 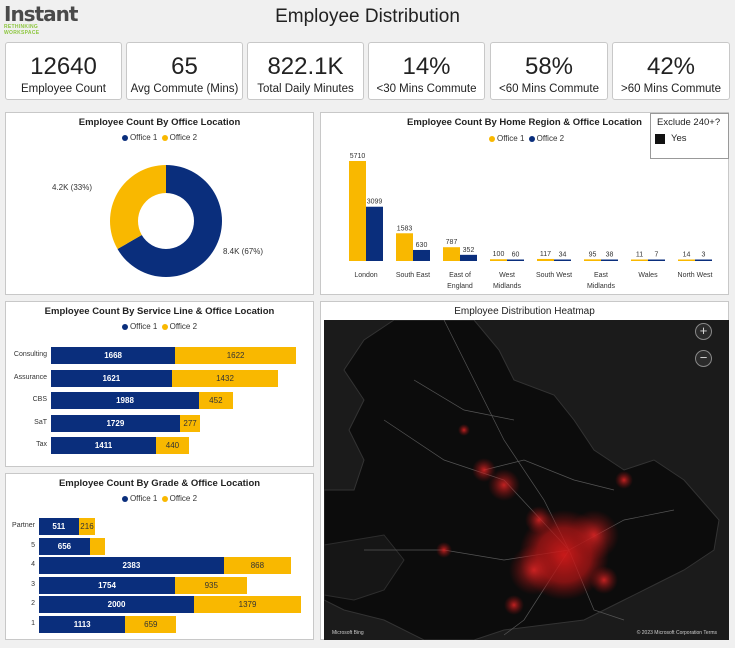 I want to click on bar-office1: 2383, so click(x=131, y=566).